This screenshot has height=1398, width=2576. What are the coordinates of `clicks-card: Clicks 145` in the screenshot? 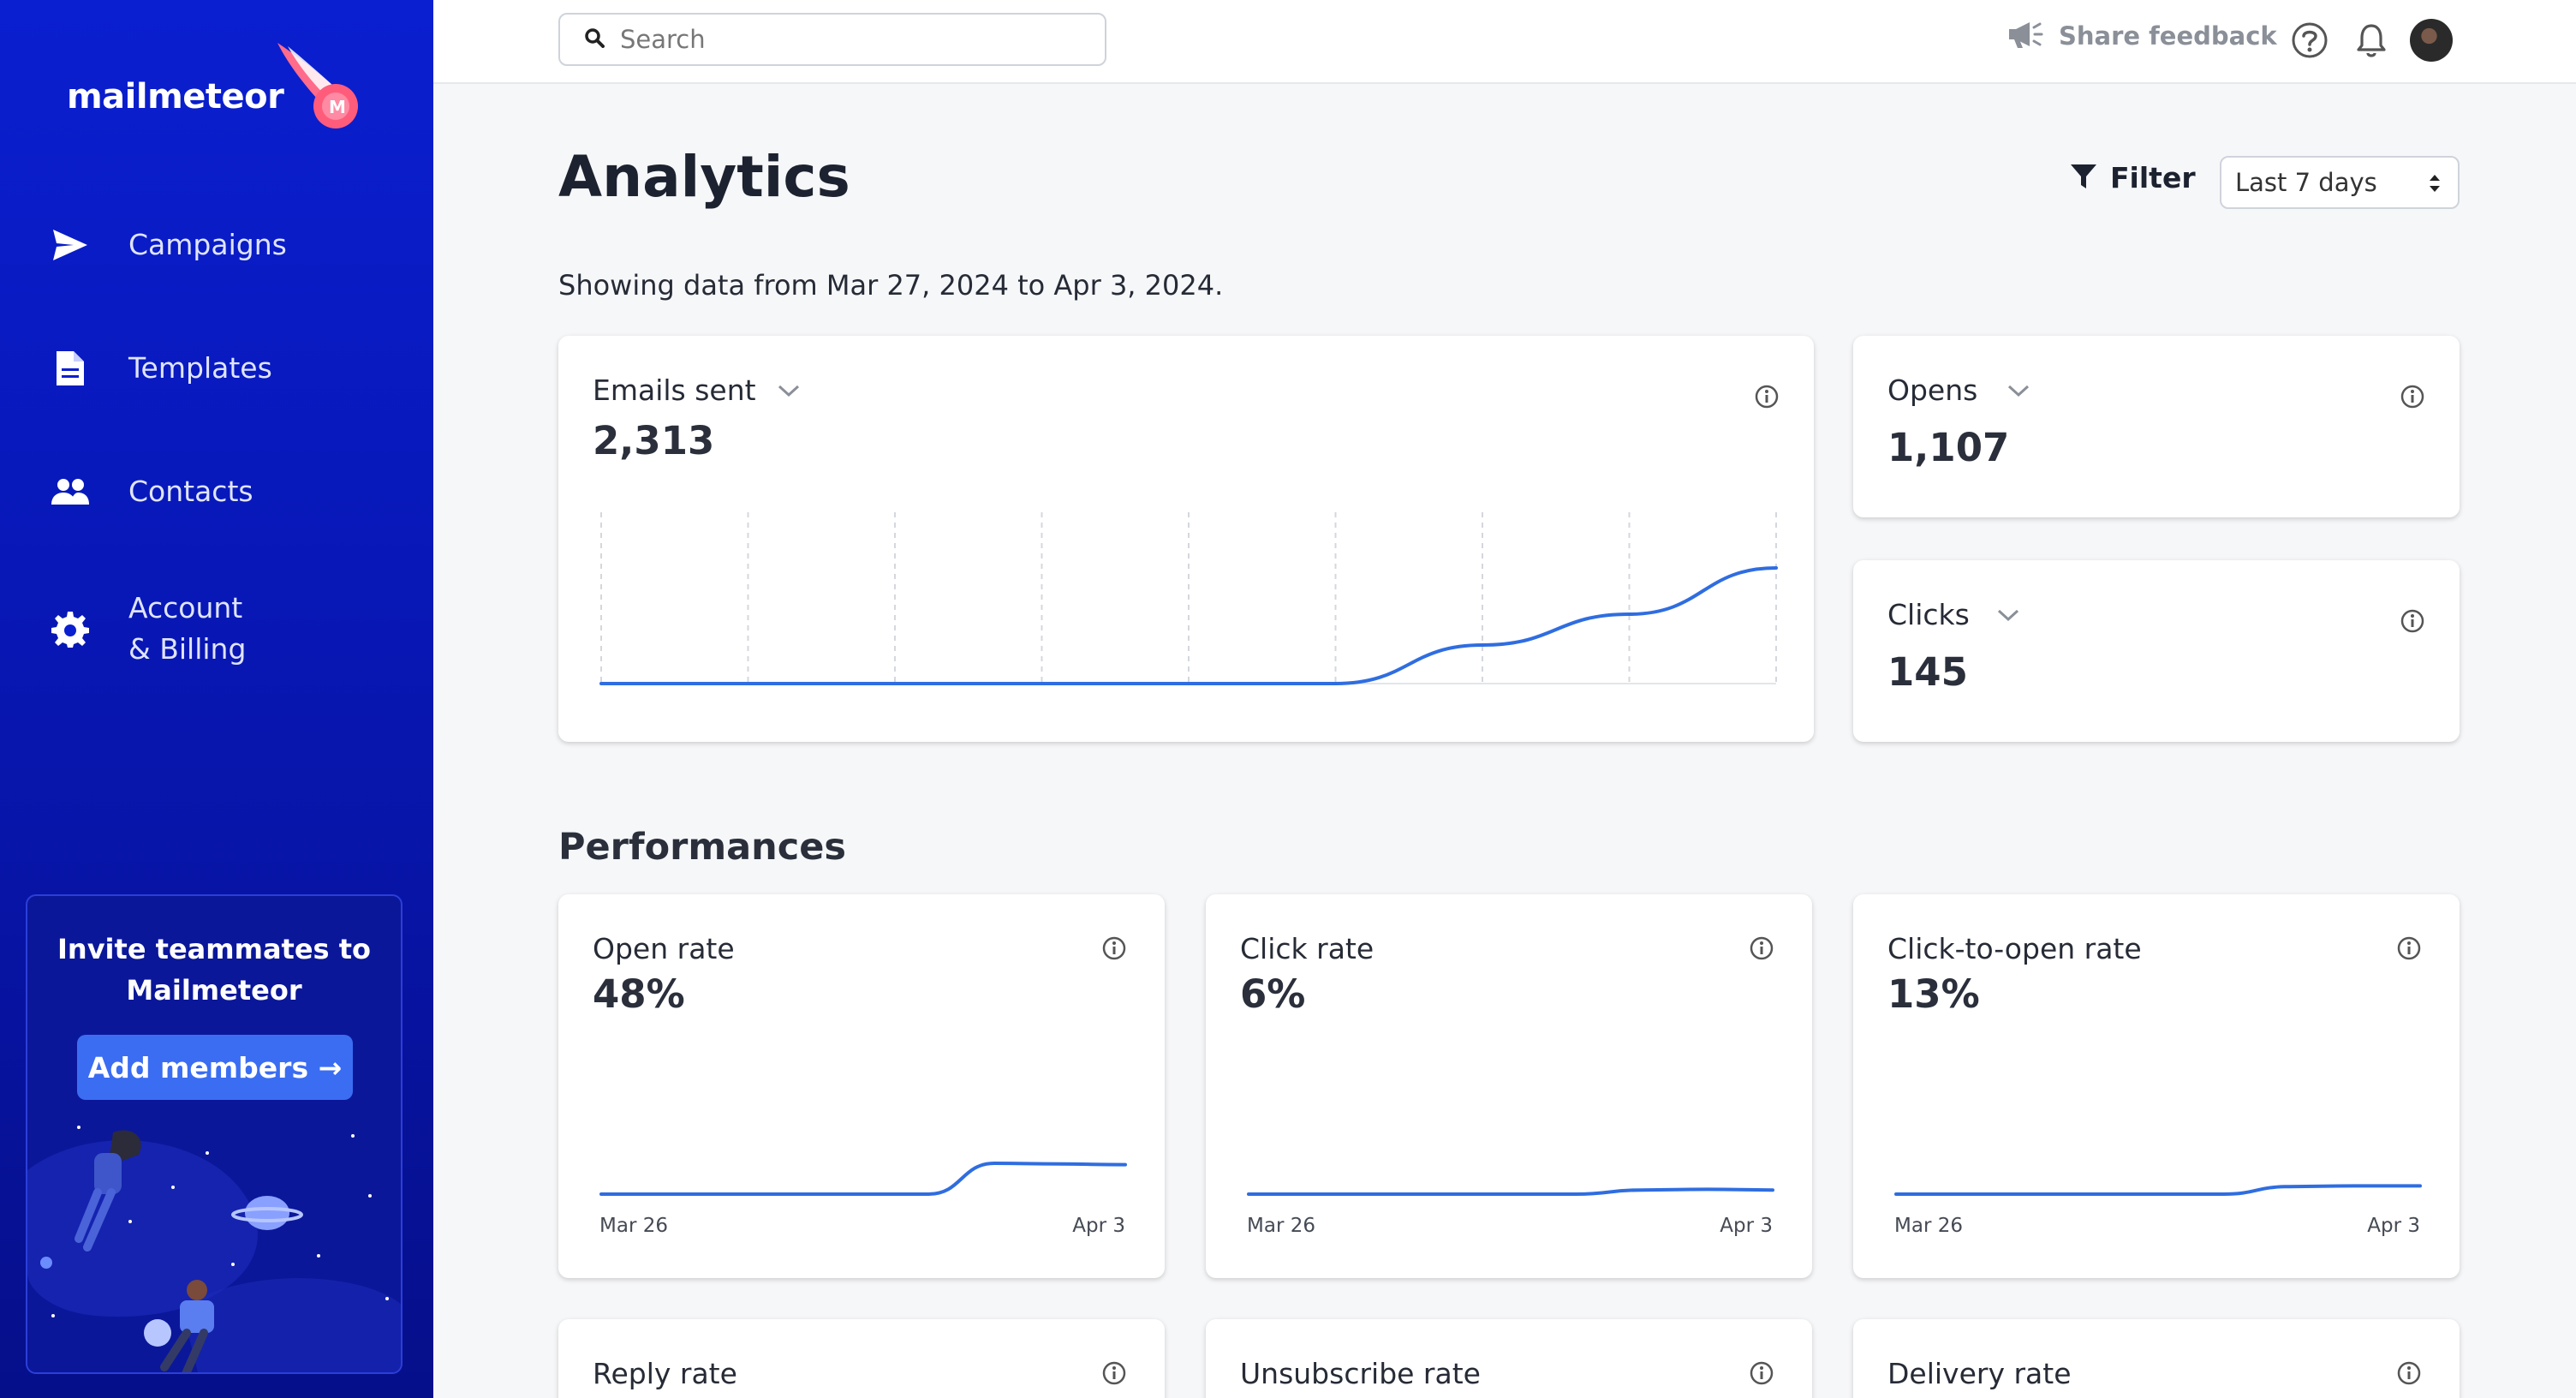 It's located at (2156, 651).